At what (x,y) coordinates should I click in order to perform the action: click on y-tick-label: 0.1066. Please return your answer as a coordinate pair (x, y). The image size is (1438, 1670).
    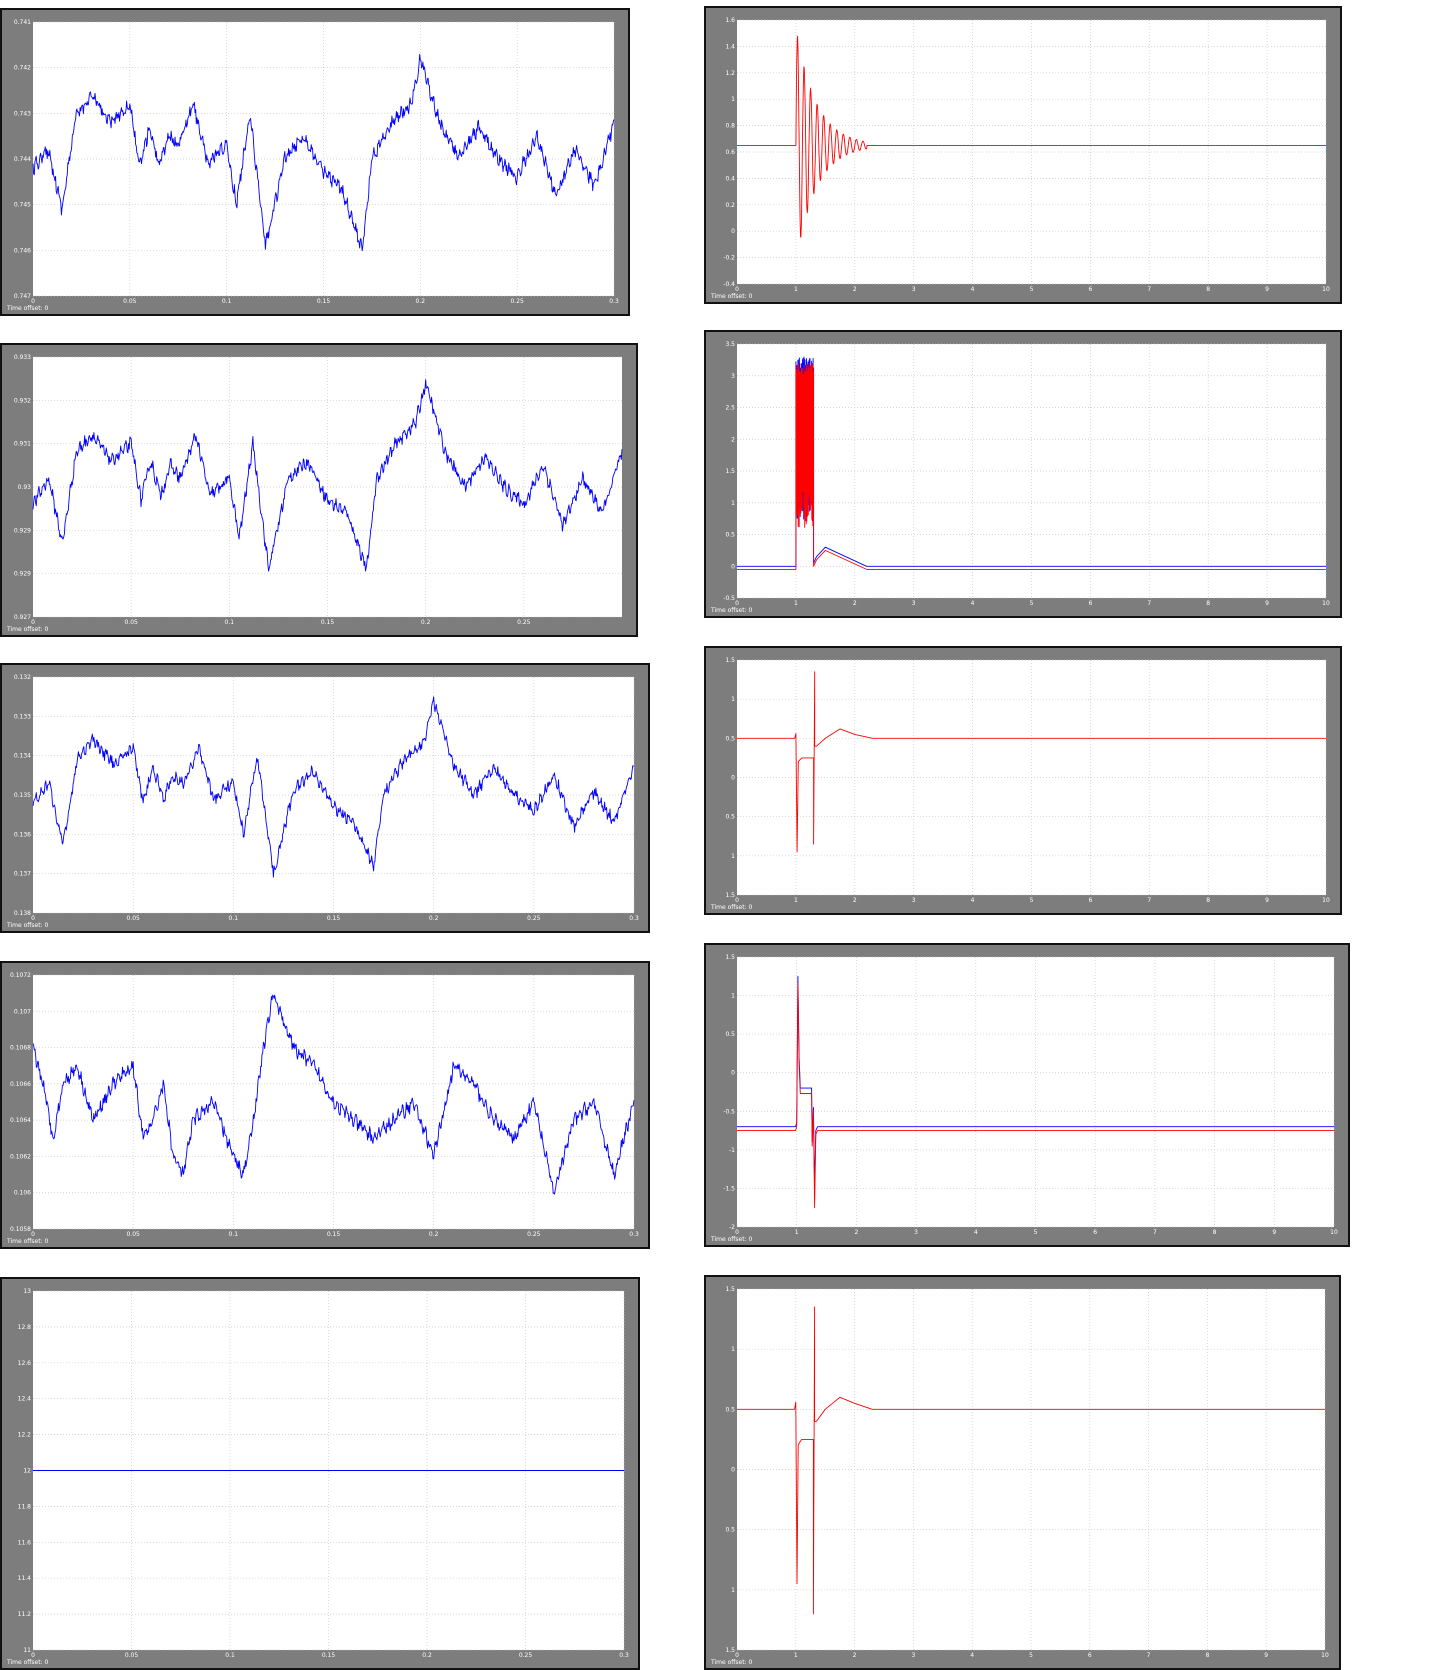
    Looking at the image, I should click on (20, 1084).